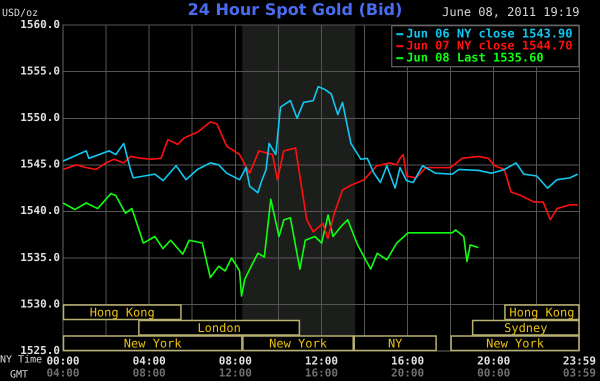  I want to click on band-label: London, so click(219, 327).